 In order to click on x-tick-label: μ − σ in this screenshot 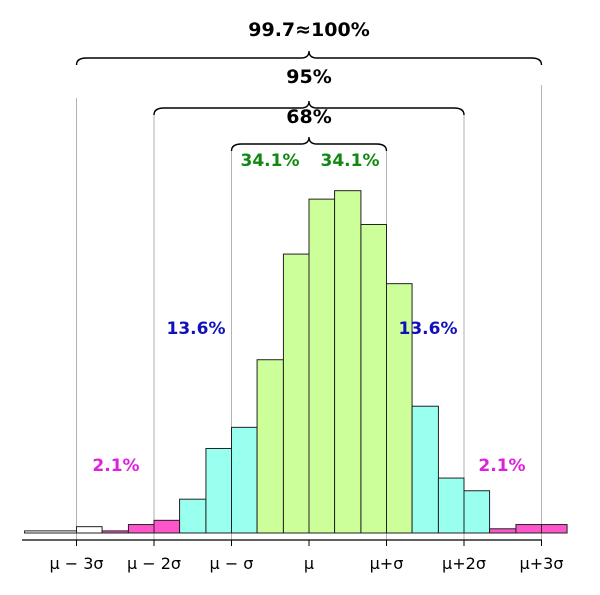, I will do `click(232, 563)`.